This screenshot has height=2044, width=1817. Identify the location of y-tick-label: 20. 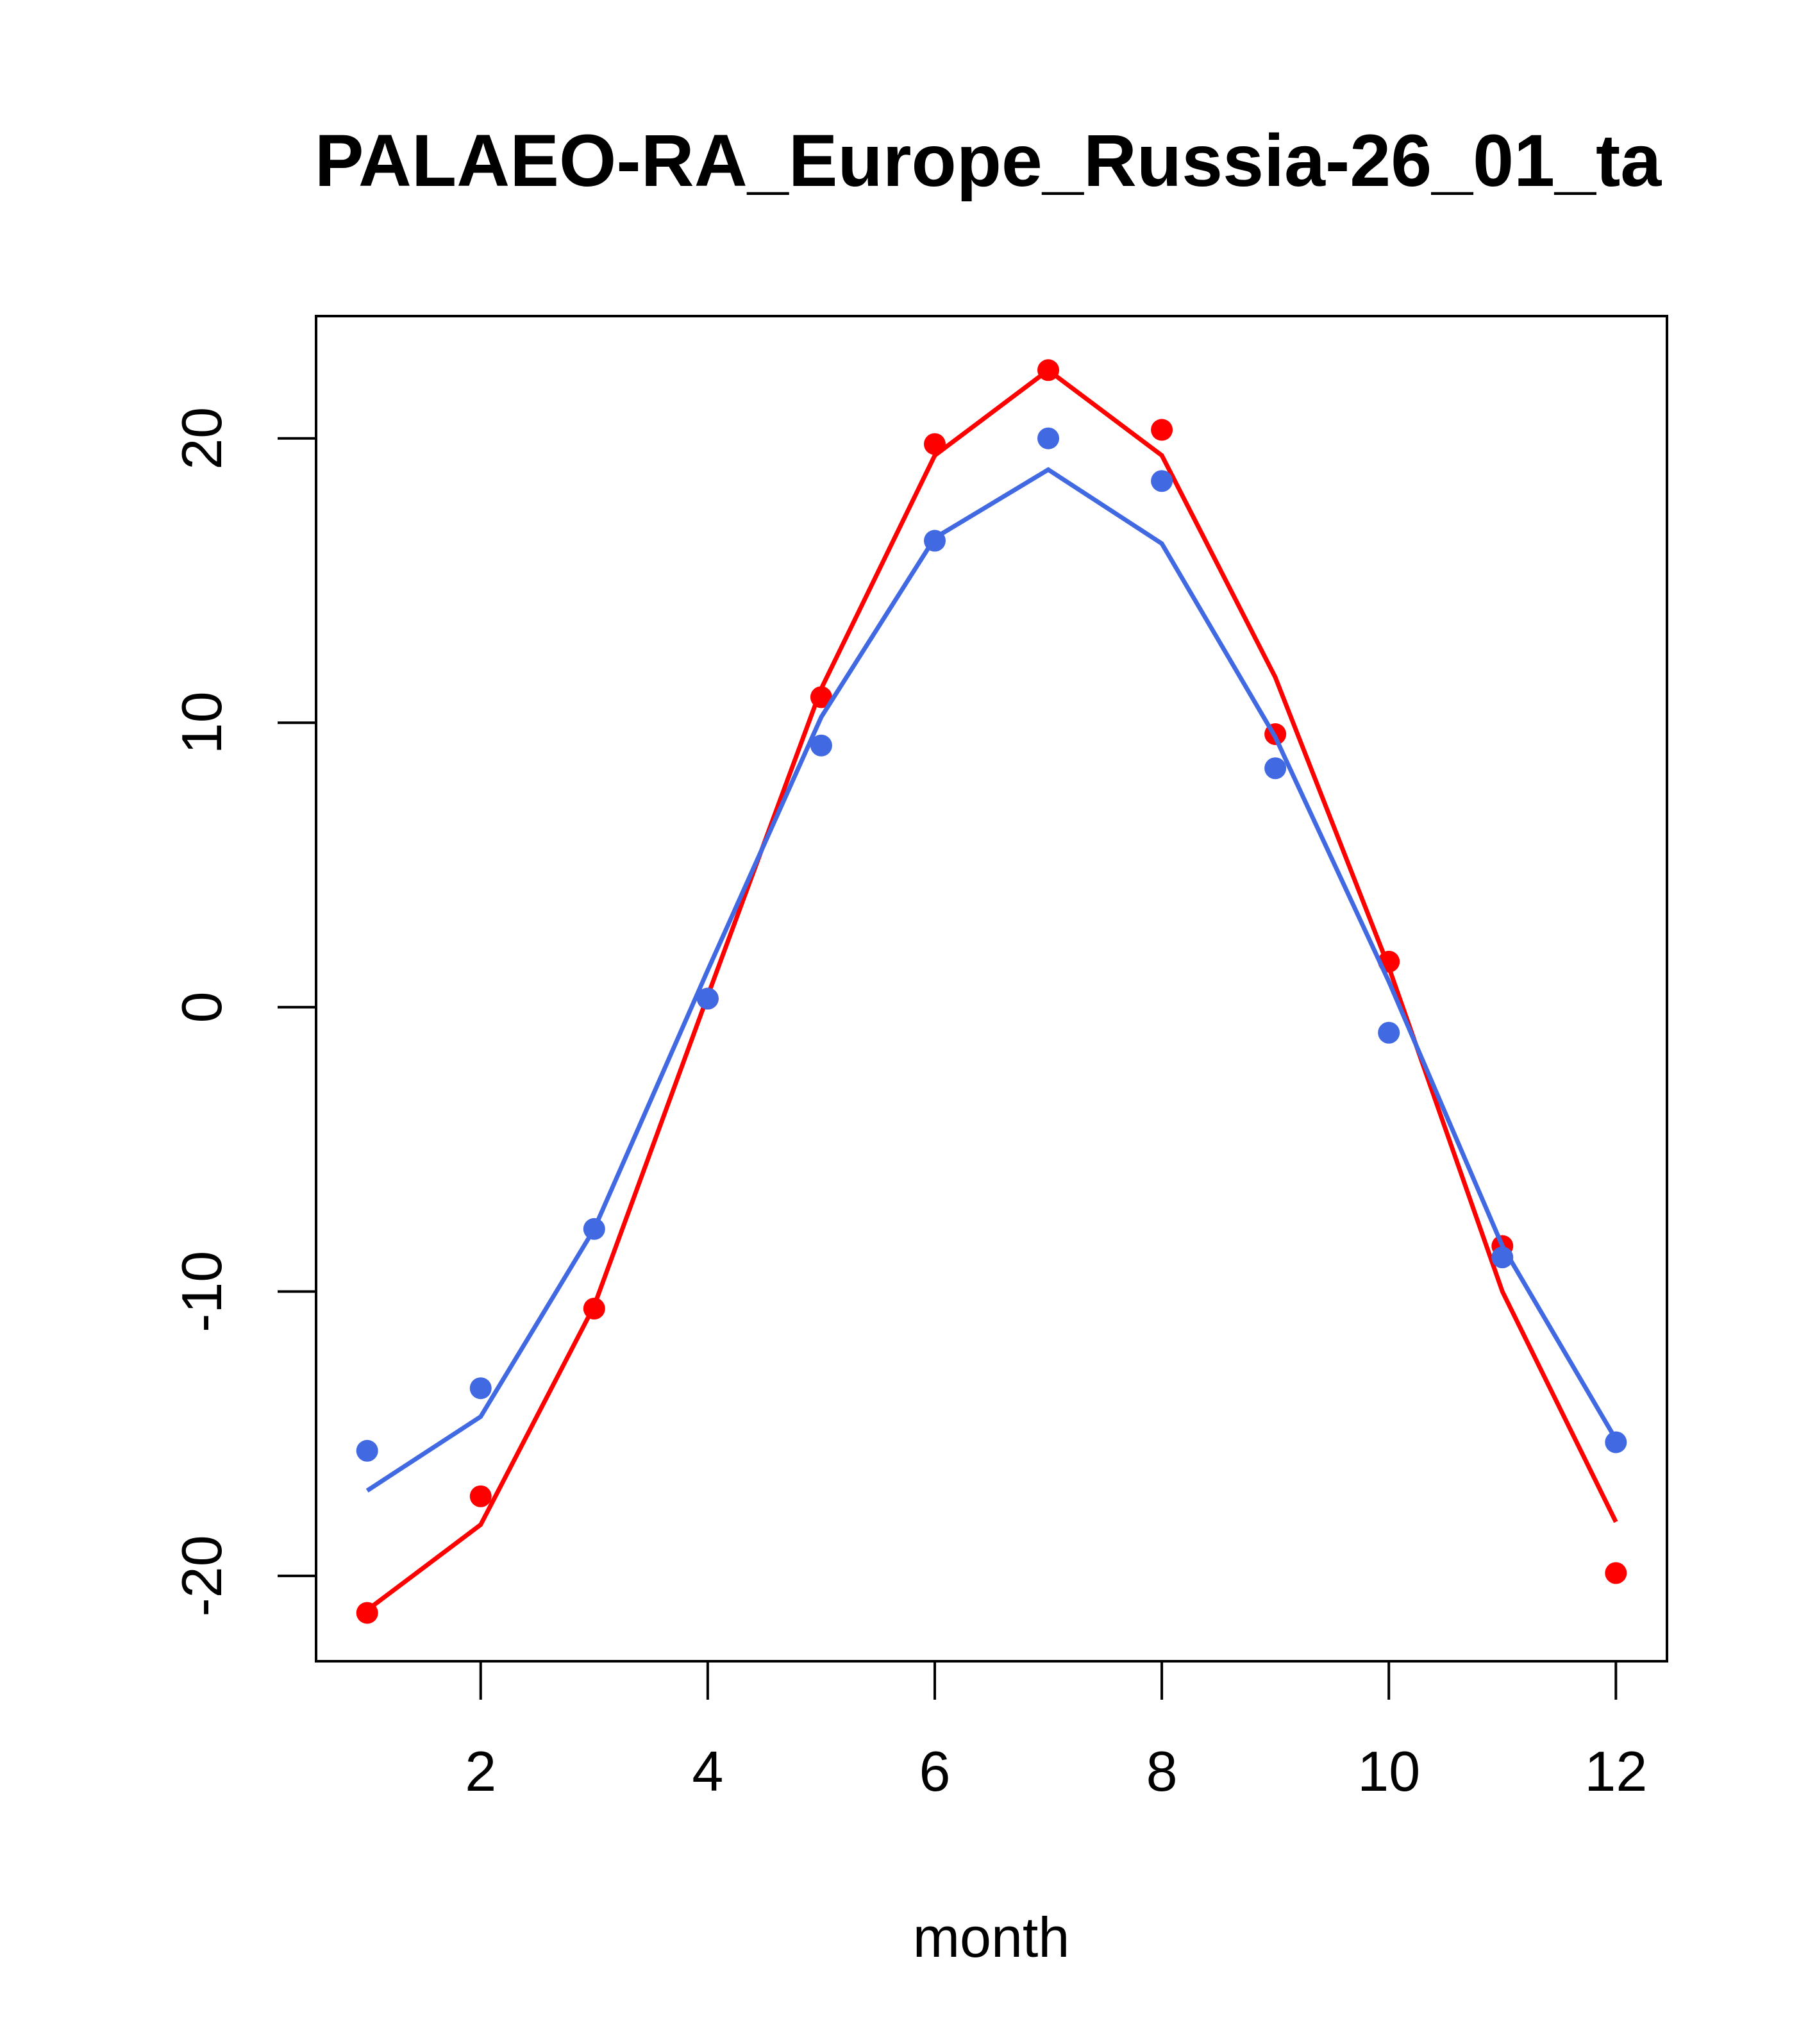
(201, 438).